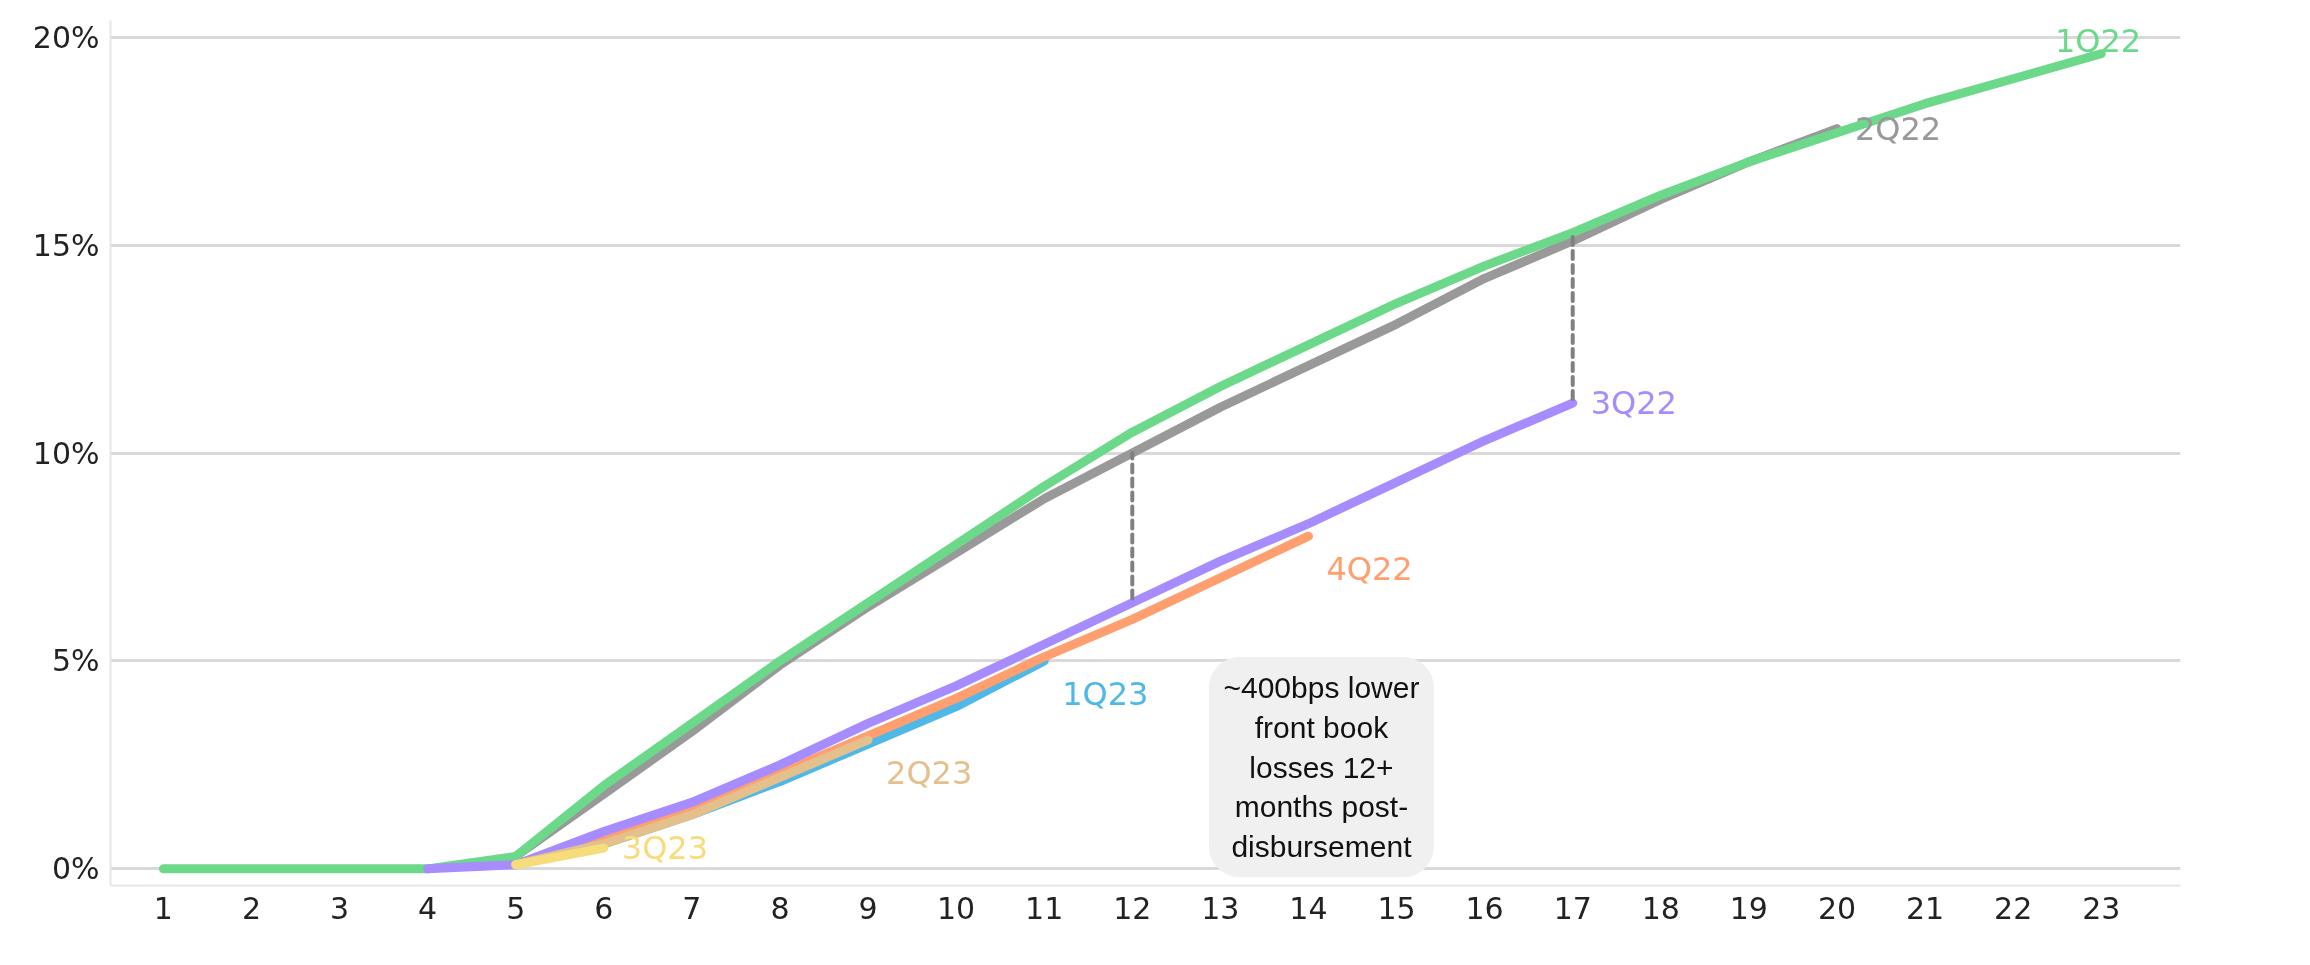  What do you see at coordinates (929, 772) in the screenshot?
I see `series-label: 2Q23` at bounding box center [929, 772].